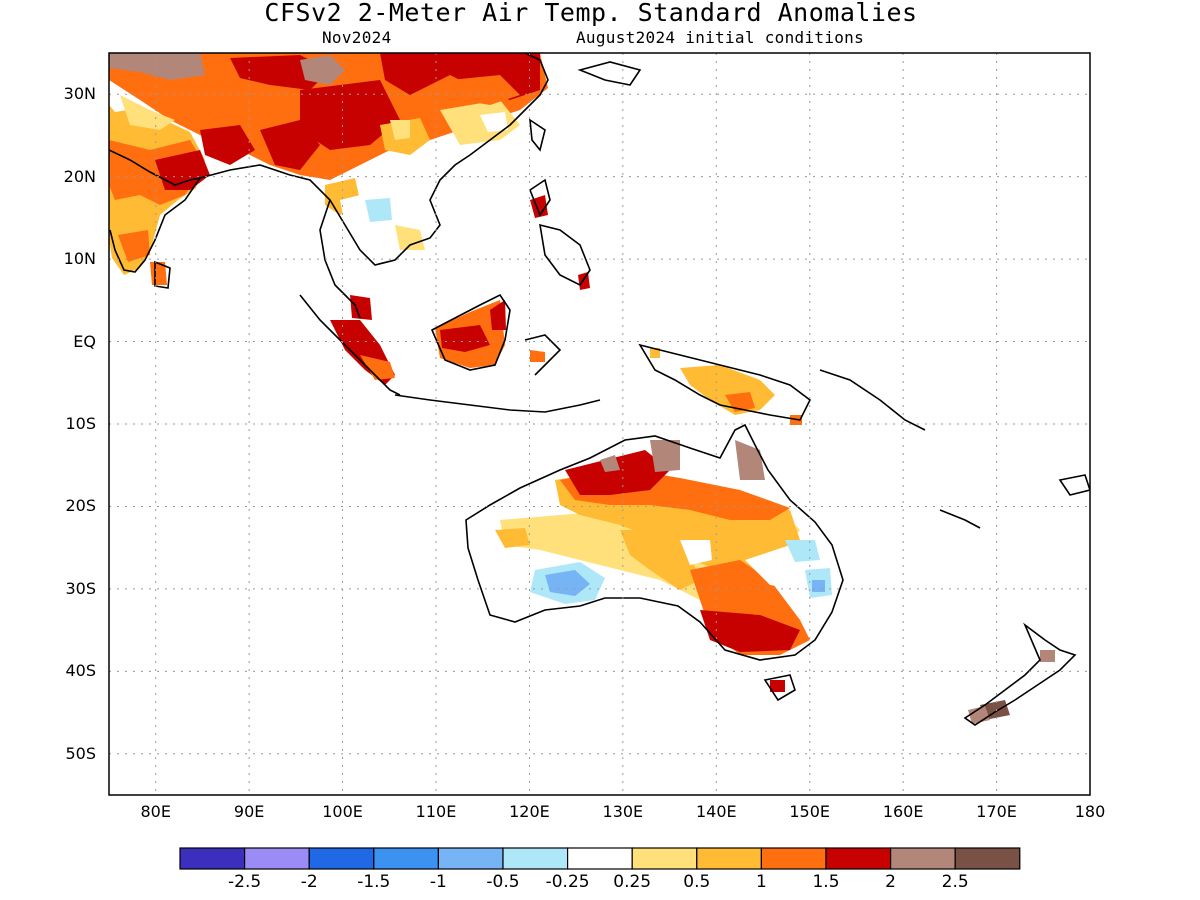  What do you see at coordinates (79, 94) in the screenshot?
I see `lat-label: 30N` at bounding box center [79, 94].